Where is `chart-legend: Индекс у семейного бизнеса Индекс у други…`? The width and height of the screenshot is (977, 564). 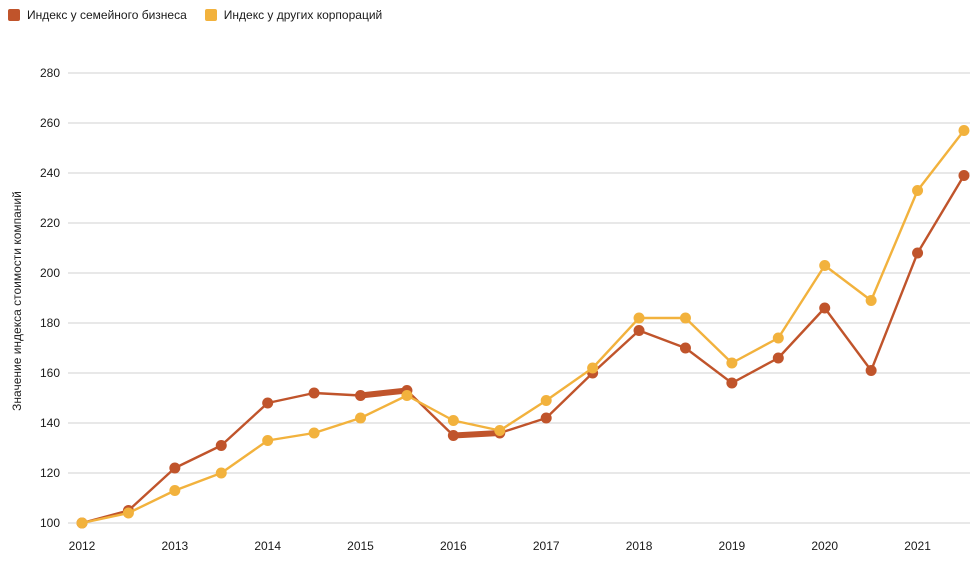
chart-legend: Индекс у семейного бизнеса Индекс у други… is located at coordinates (195, 15).